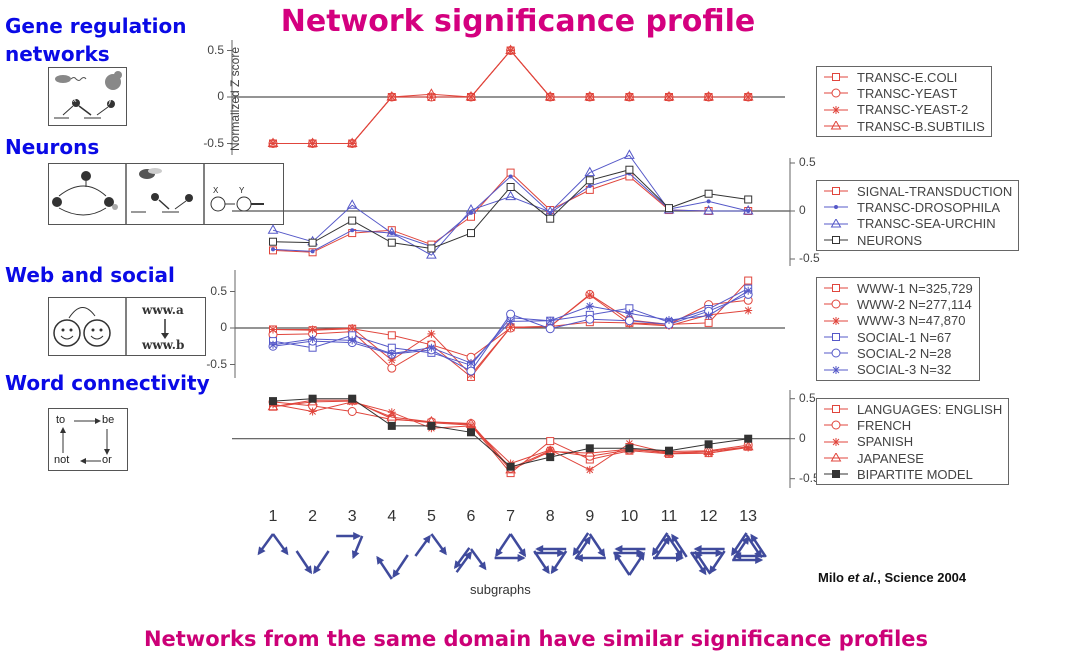 This screenshot has height=668, width=1072. What do you see at coordinates (511, 96) in the screenshot?
I see `series-line` at bounding box center [511, 96].